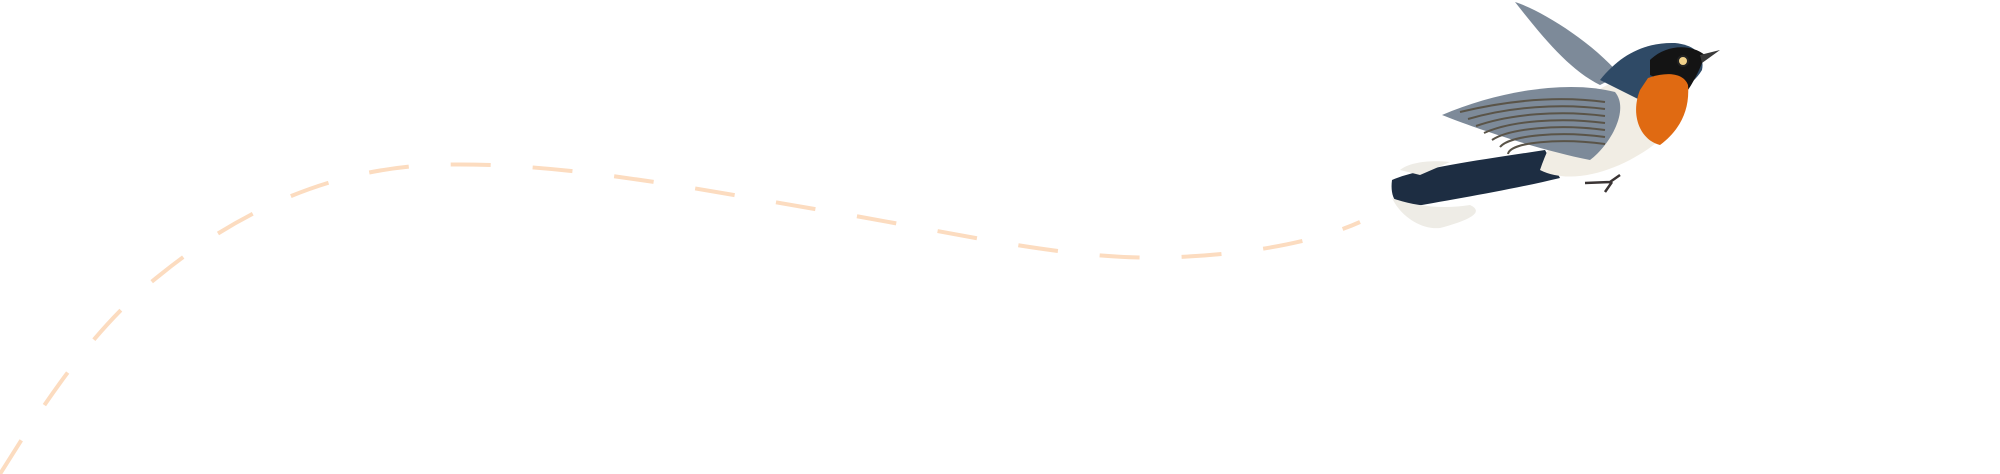 The height and width of the screenshot is (474, 2000). Describe the element at coordinates (1425, 168) in the screenshot. I see `bird-tail-tip-top` at that location.